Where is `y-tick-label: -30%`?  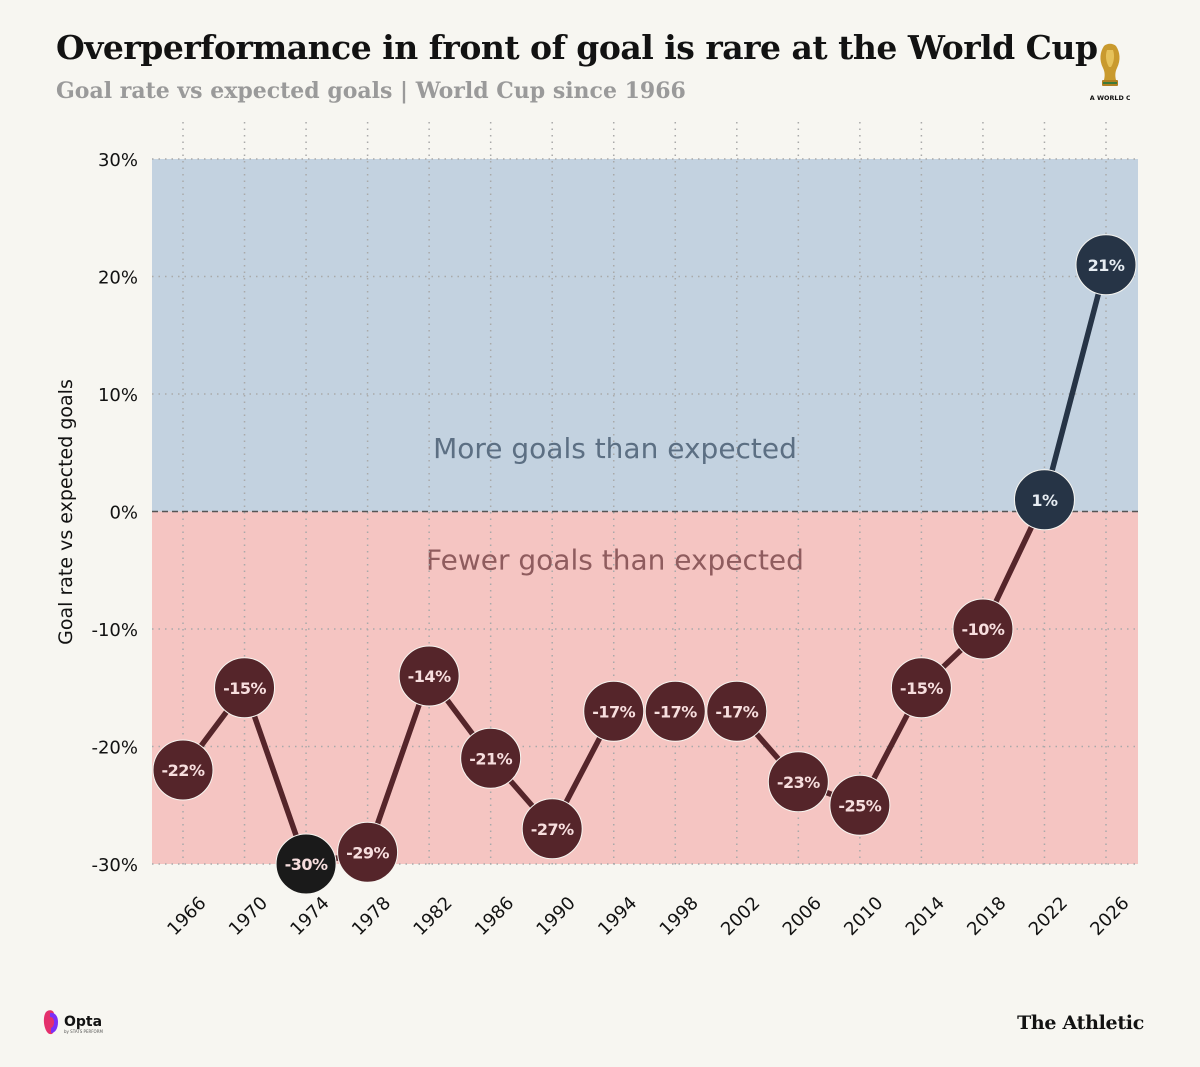
y-tick-label: -30% is located at coordinates (114, 865).